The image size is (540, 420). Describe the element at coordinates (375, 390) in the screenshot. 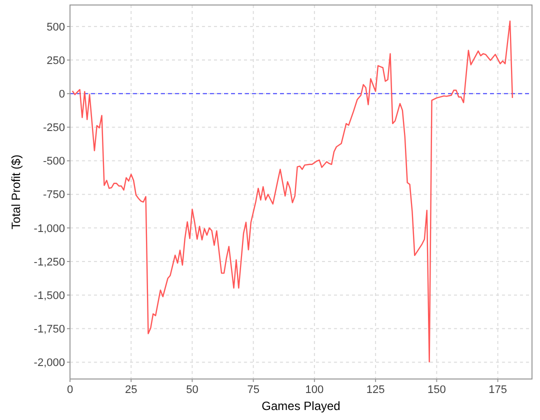

I see `x-tick-label: 125` at that location.